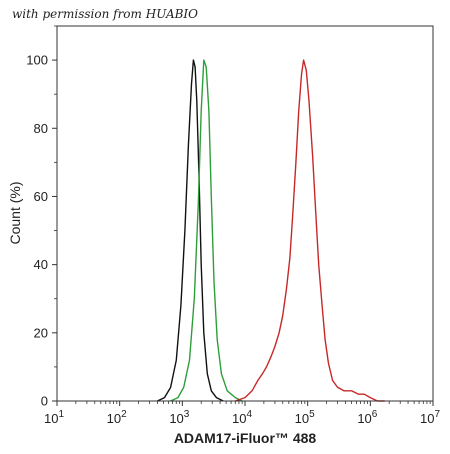  I want to click on x-tick-label: 10⁷, so click(430, 417).